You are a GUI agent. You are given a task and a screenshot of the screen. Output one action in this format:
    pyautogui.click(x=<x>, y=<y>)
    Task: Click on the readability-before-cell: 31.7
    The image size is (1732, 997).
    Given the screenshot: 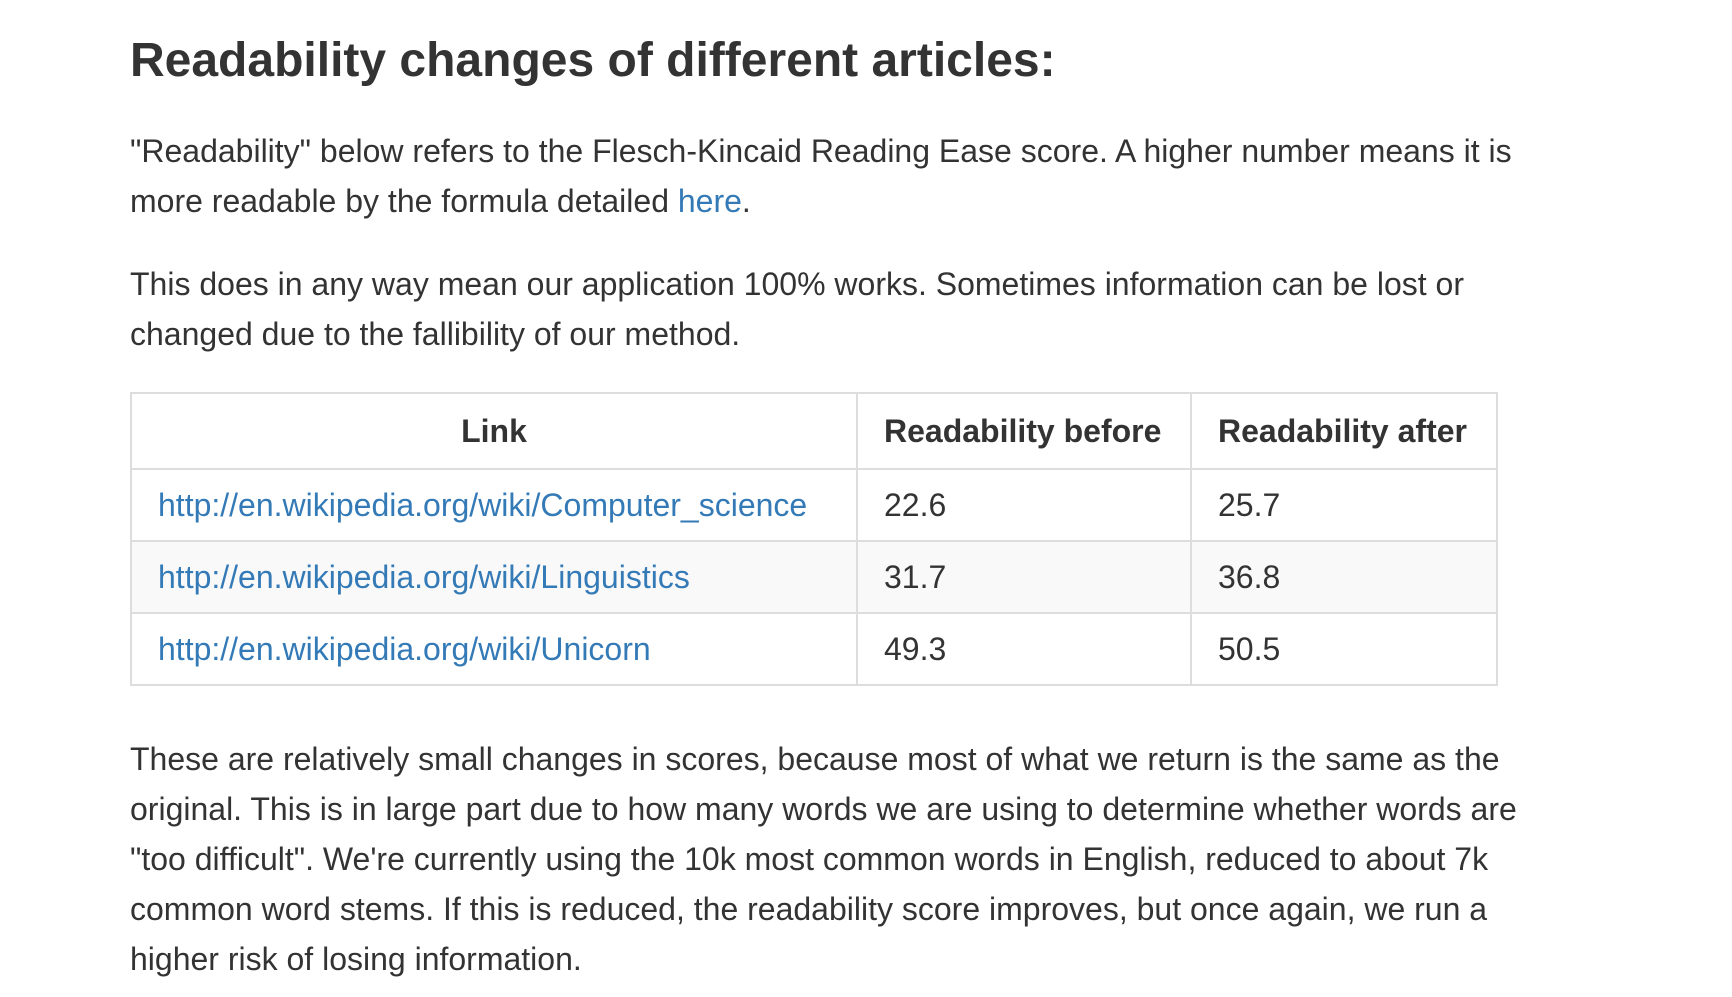 What is the action you would take?
    pyautogui.click(x=1024, y=577)
    